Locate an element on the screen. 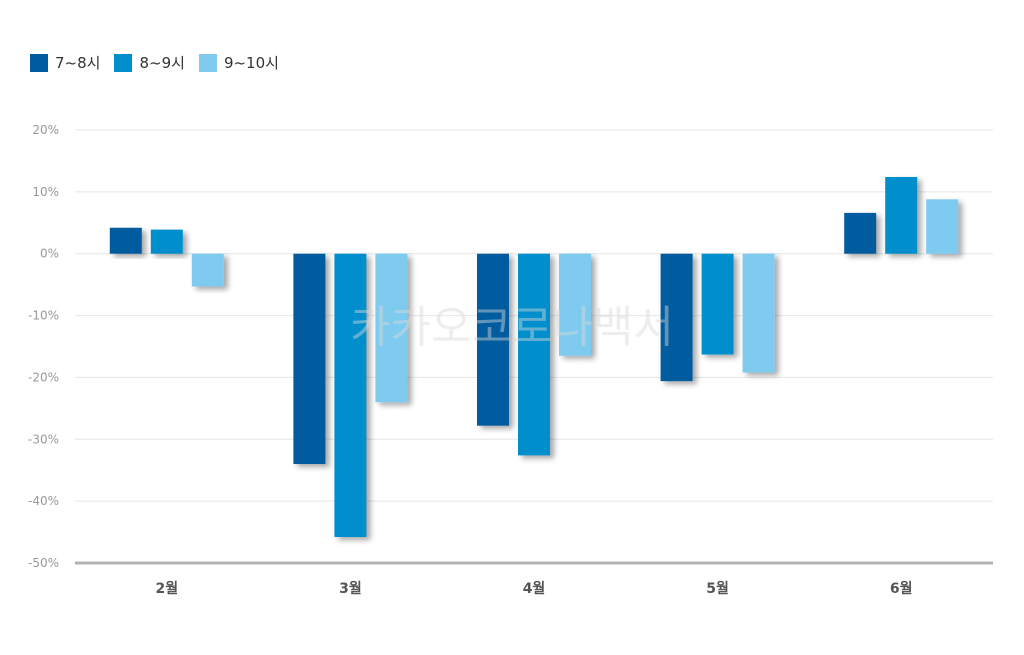 The height and width of the screenshot is (655, 1024). bar-3월-7~8시 is located at coordinates (309, 359).